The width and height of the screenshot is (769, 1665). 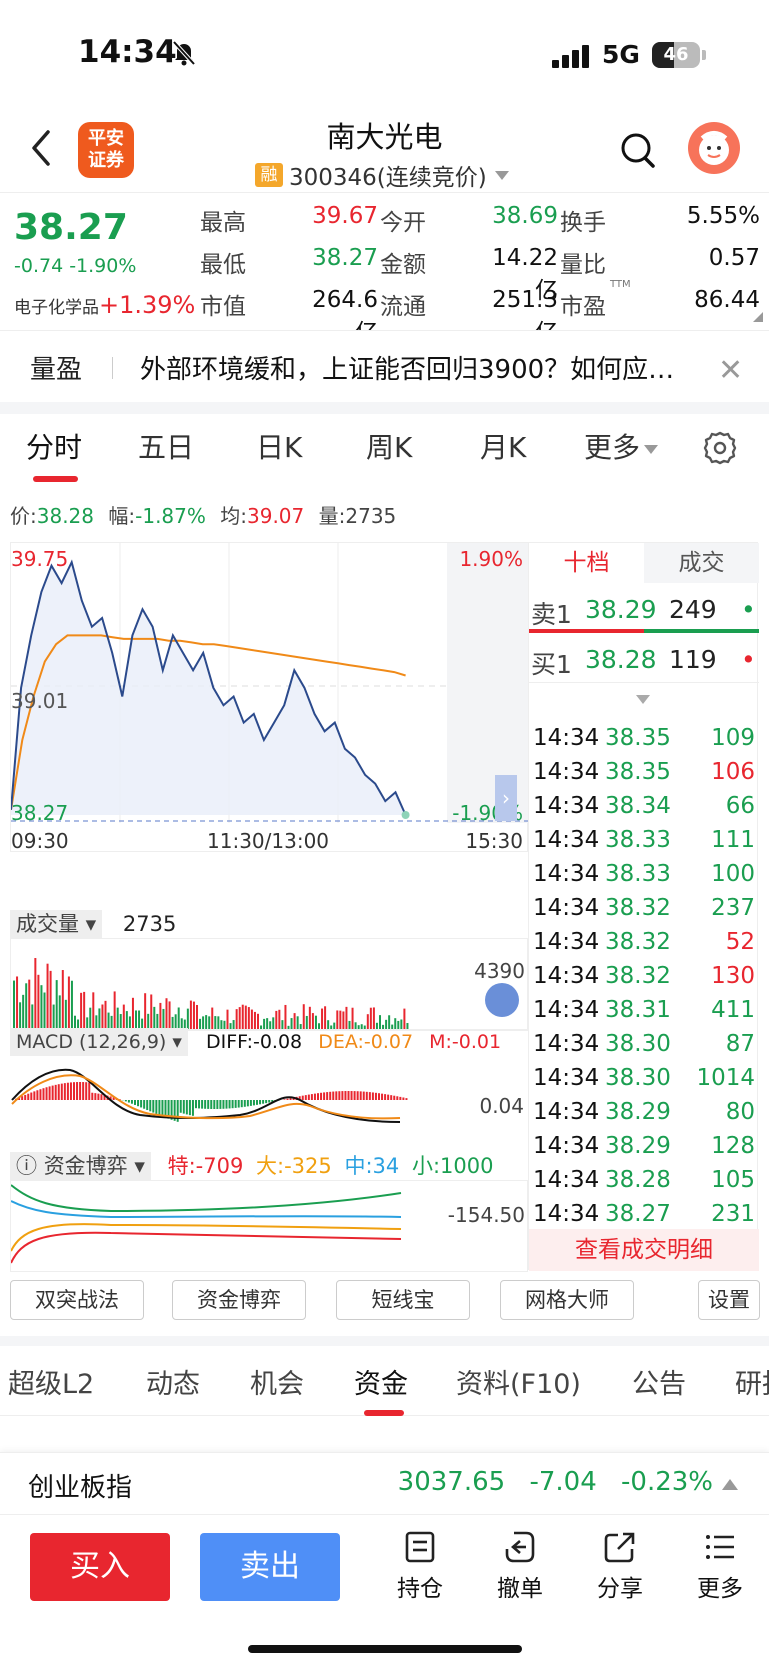 I want to click on tick-volume: 100, so click(x=733, y=874).